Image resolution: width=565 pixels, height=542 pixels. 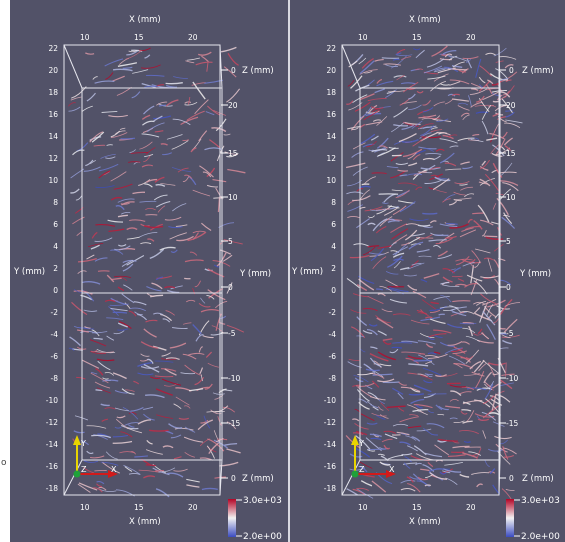 What do you see at coordinates (510, 333) in the screenshot?
I see `z-tick: -5` at bounding box center [510, 333].